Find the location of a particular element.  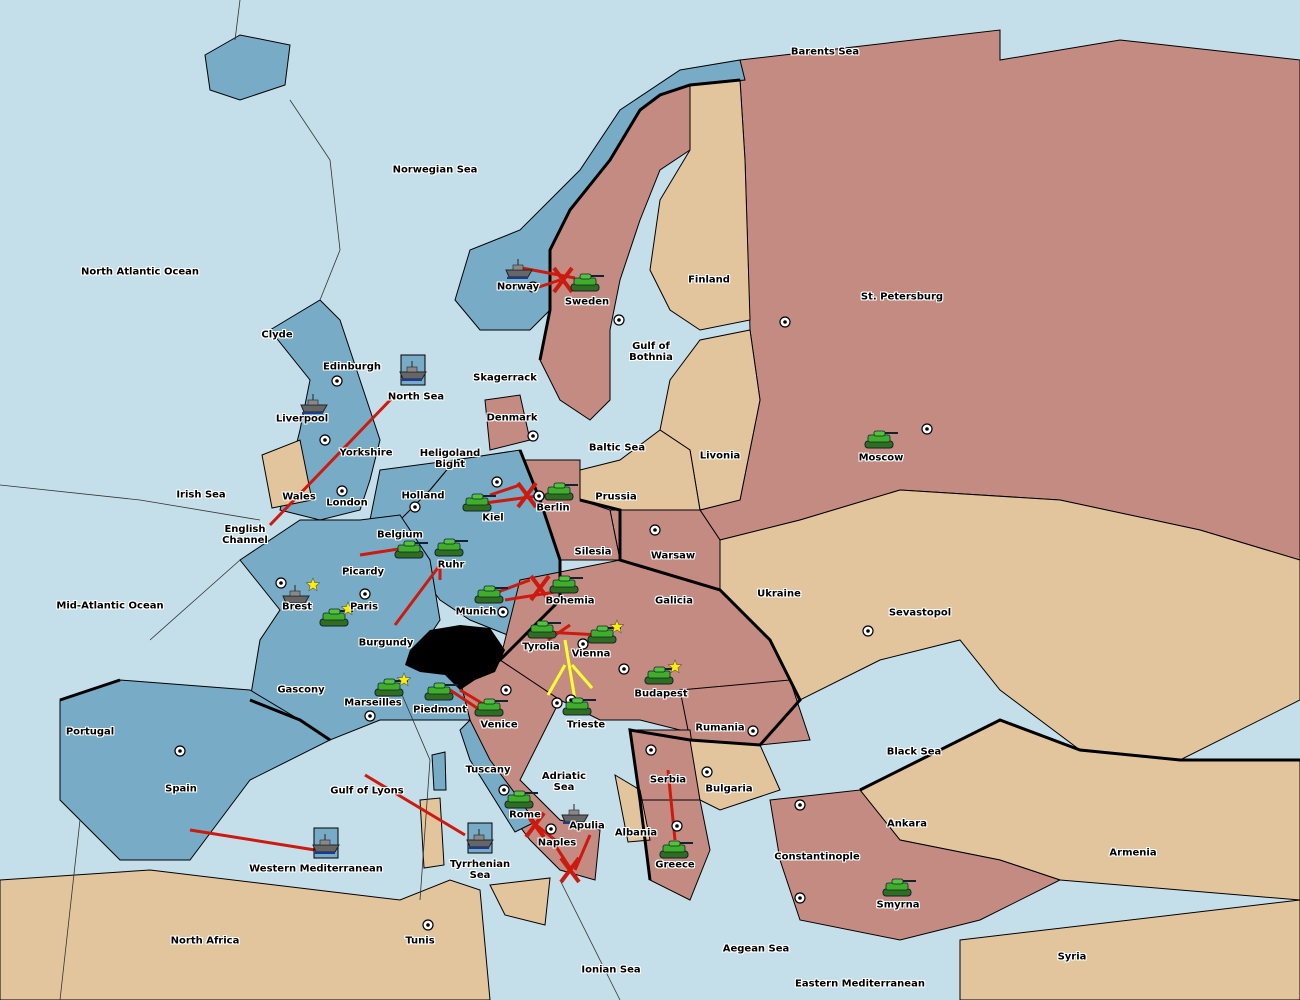

province-label: Livonia is located at coordinates (720, 456).